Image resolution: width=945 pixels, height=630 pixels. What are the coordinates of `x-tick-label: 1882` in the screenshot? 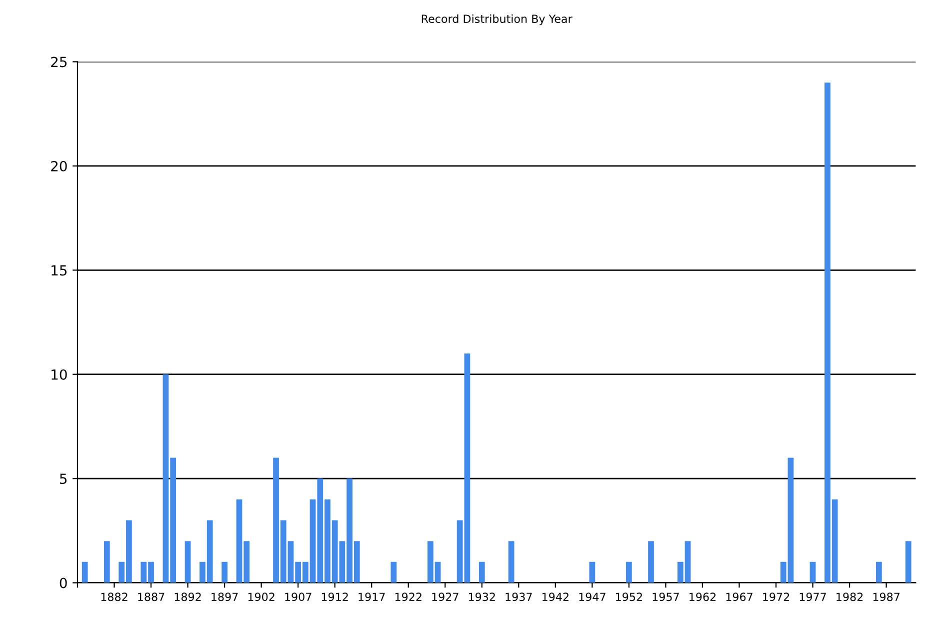 It's located at (114, 597).